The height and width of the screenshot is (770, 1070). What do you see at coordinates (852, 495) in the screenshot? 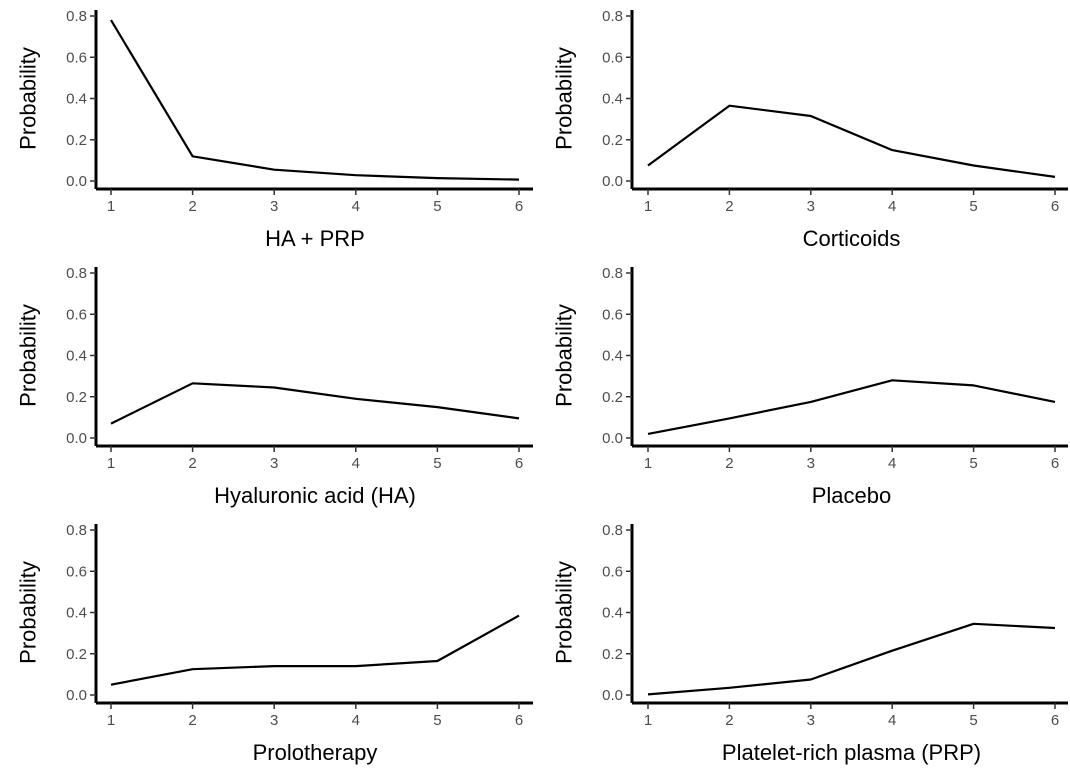
I see `x-axis-title: Placebo` at bounding box center [852, 495].